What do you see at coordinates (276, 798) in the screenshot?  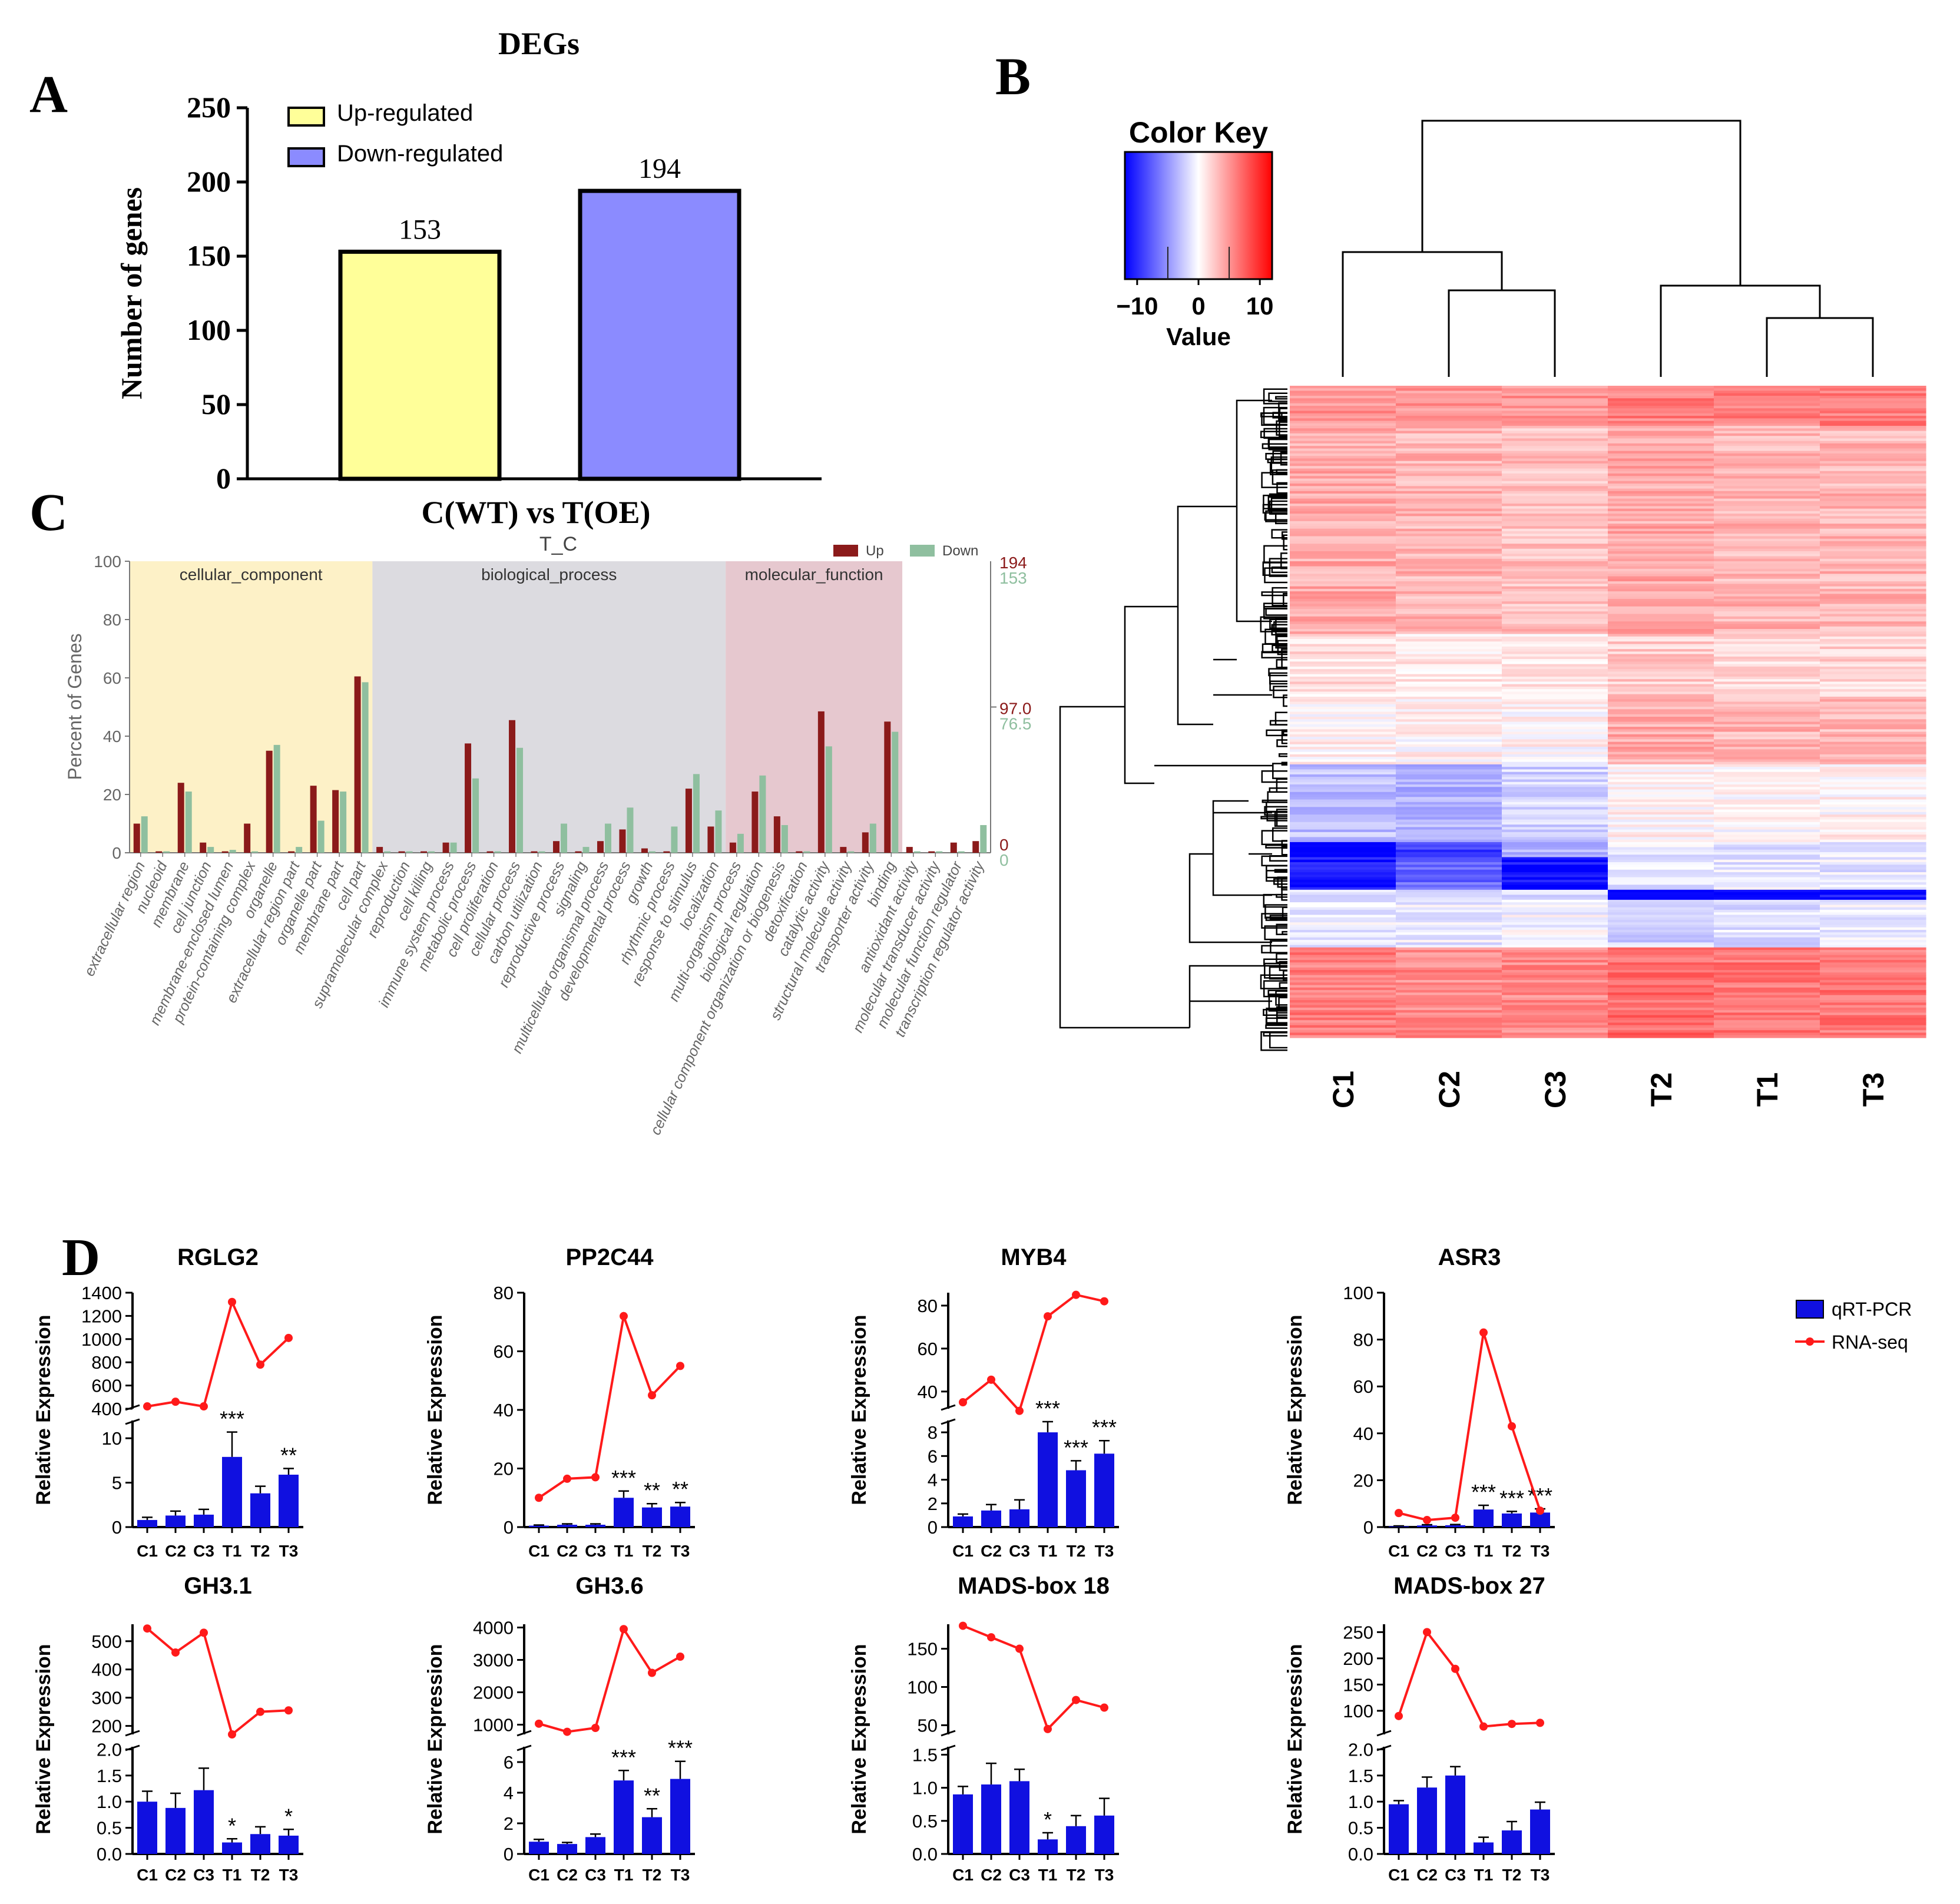 I see `bar-down` at bounding box center [276, 798].